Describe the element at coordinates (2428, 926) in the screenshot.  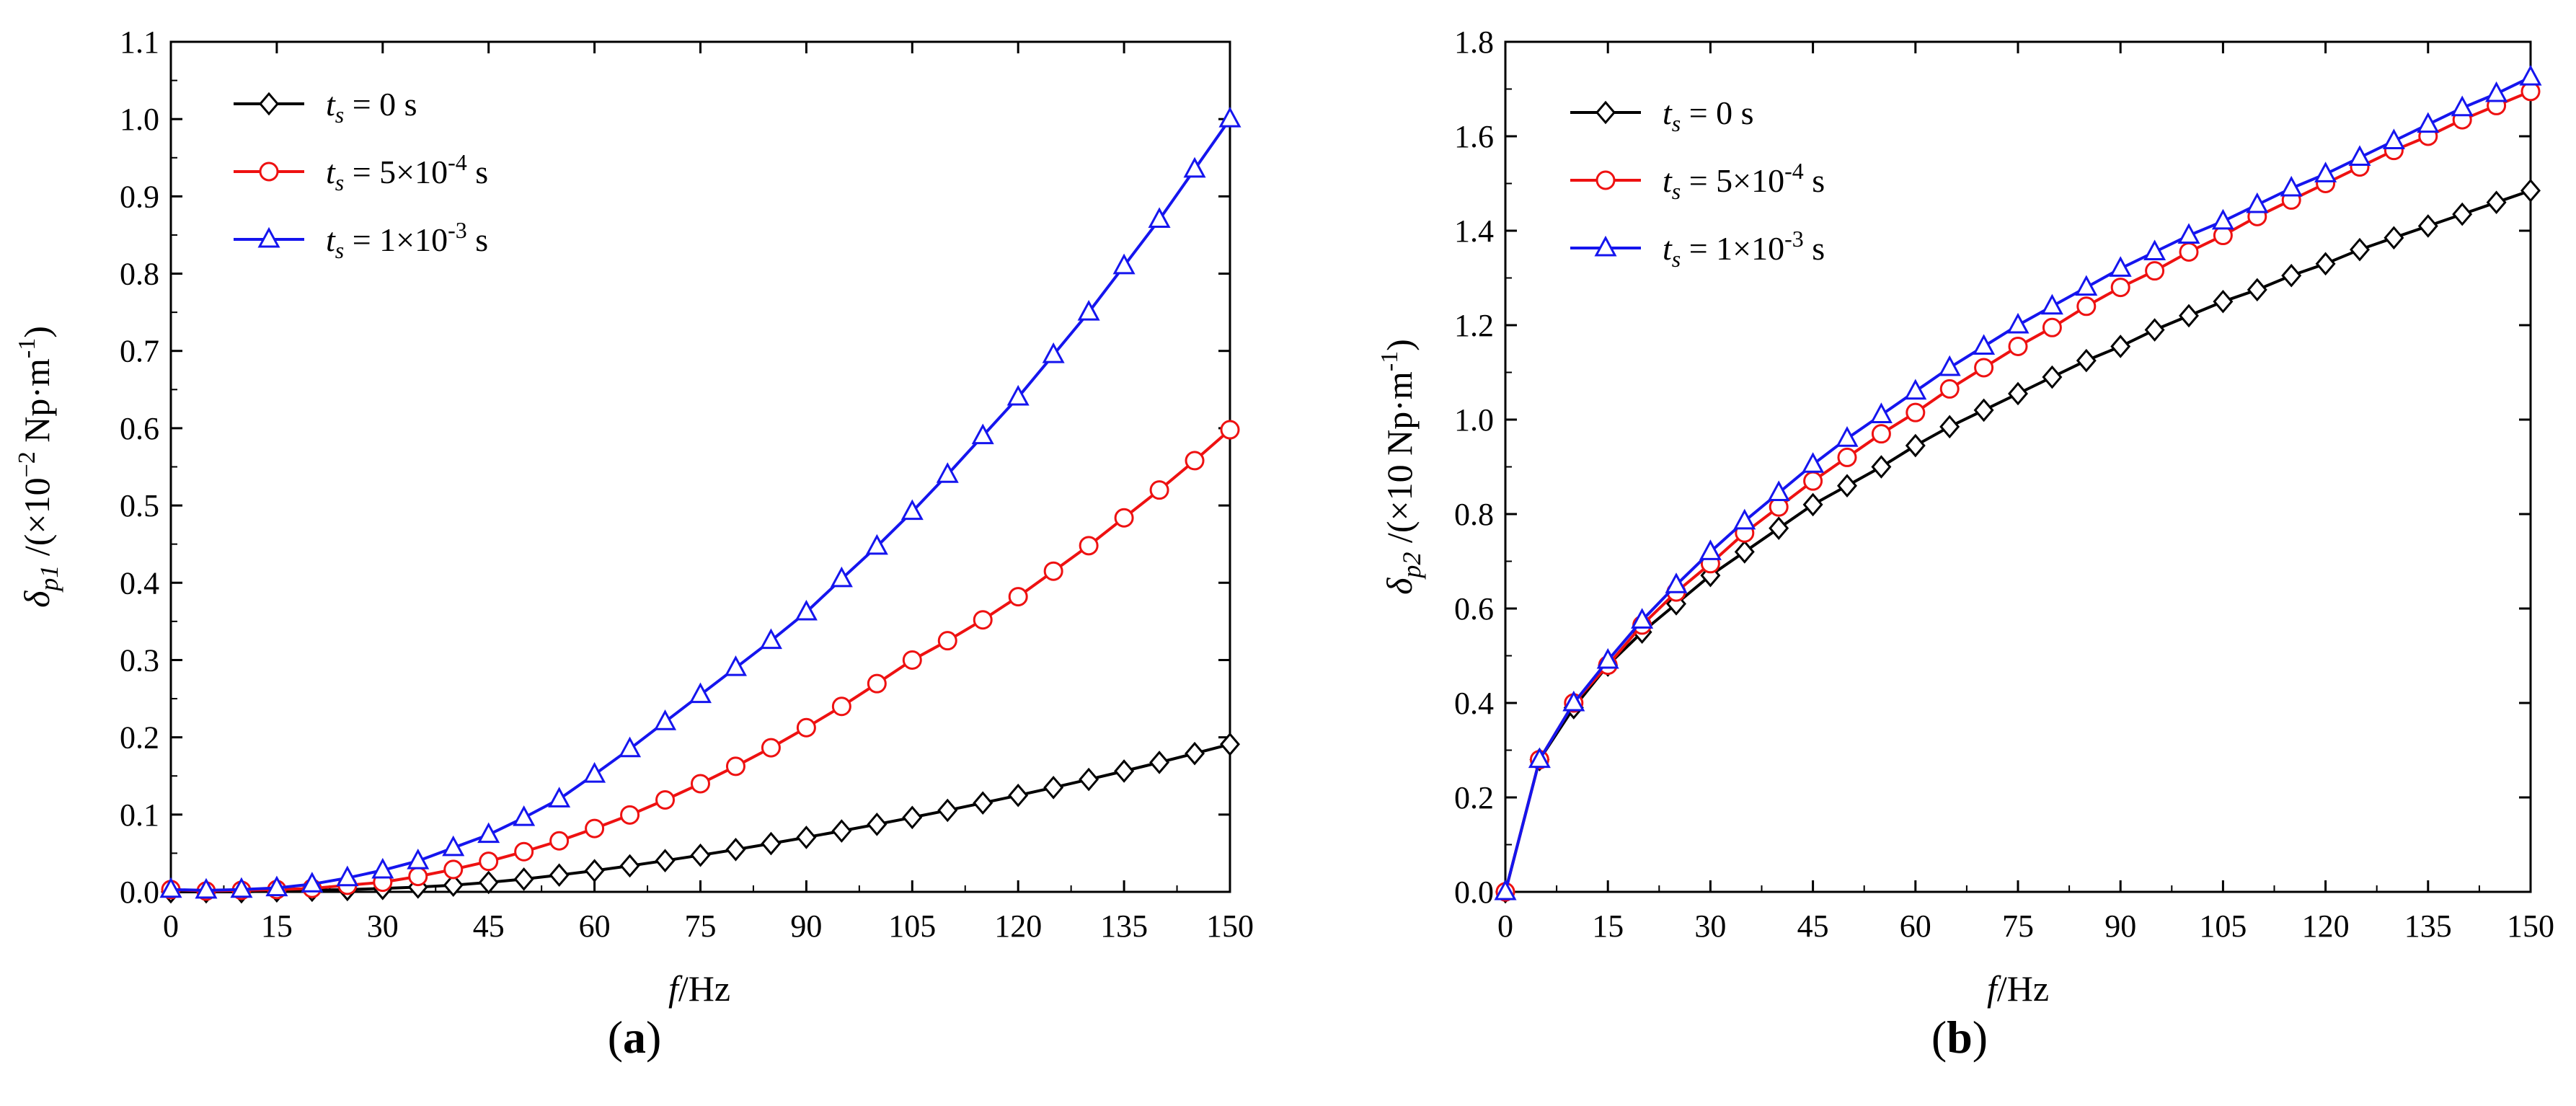
I see `x-tick-label: 135` at that location.